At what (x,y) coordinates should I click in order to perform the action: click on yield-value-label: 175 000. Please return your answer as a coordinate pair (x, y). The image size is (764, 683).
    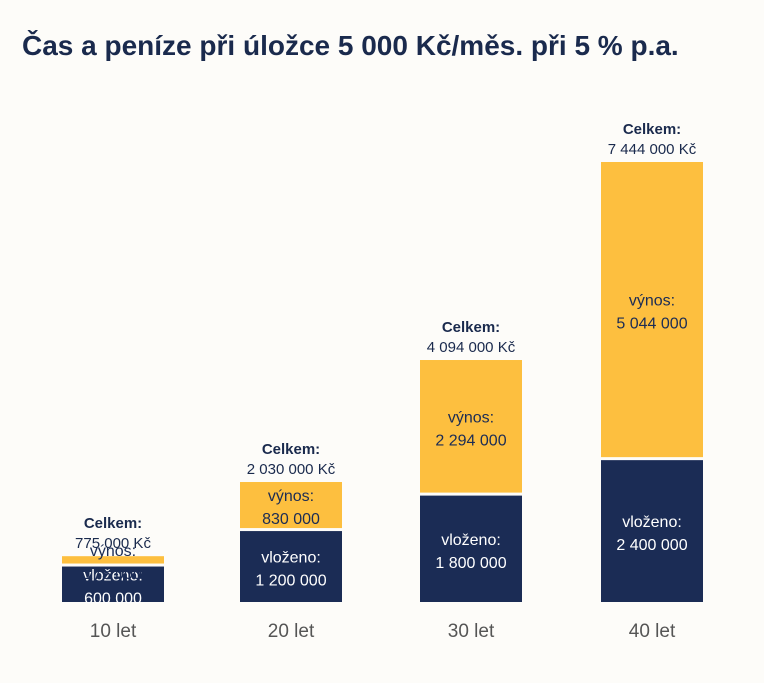
    Looking at the image, I should click on (113, 574).